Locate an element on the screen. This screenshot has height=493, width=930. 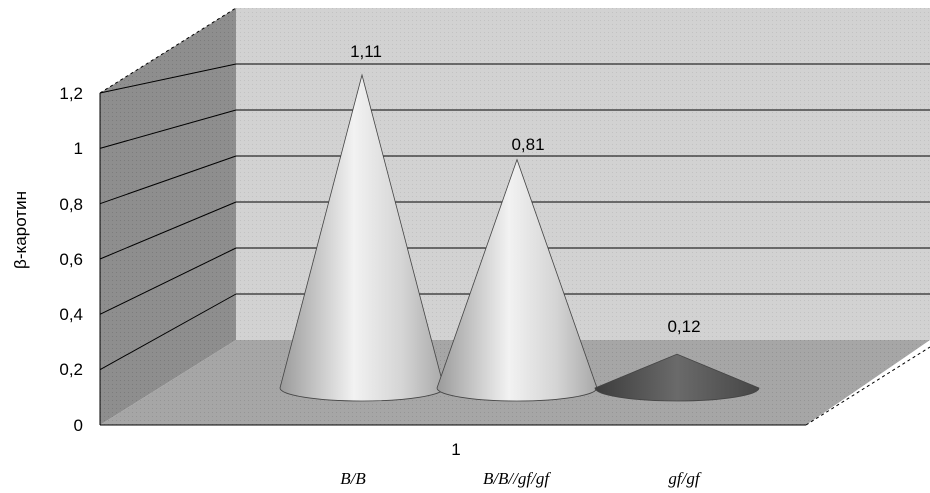
y-tick-label: 0,8 is located at coordinates (71, 204).